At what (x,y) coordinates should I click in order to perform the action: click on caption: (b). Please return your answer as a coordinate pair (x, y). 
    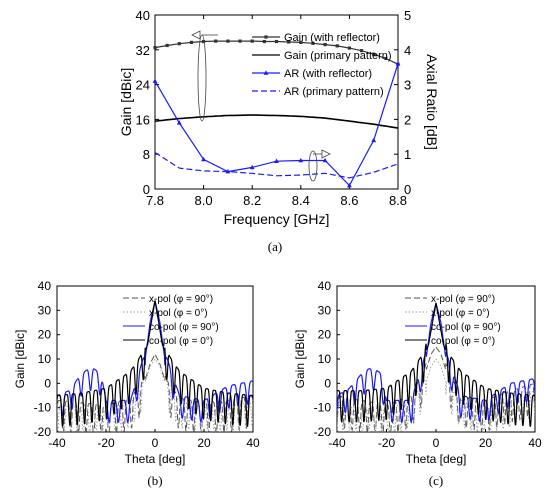
    Looking at the image, I should click on (154, 480).